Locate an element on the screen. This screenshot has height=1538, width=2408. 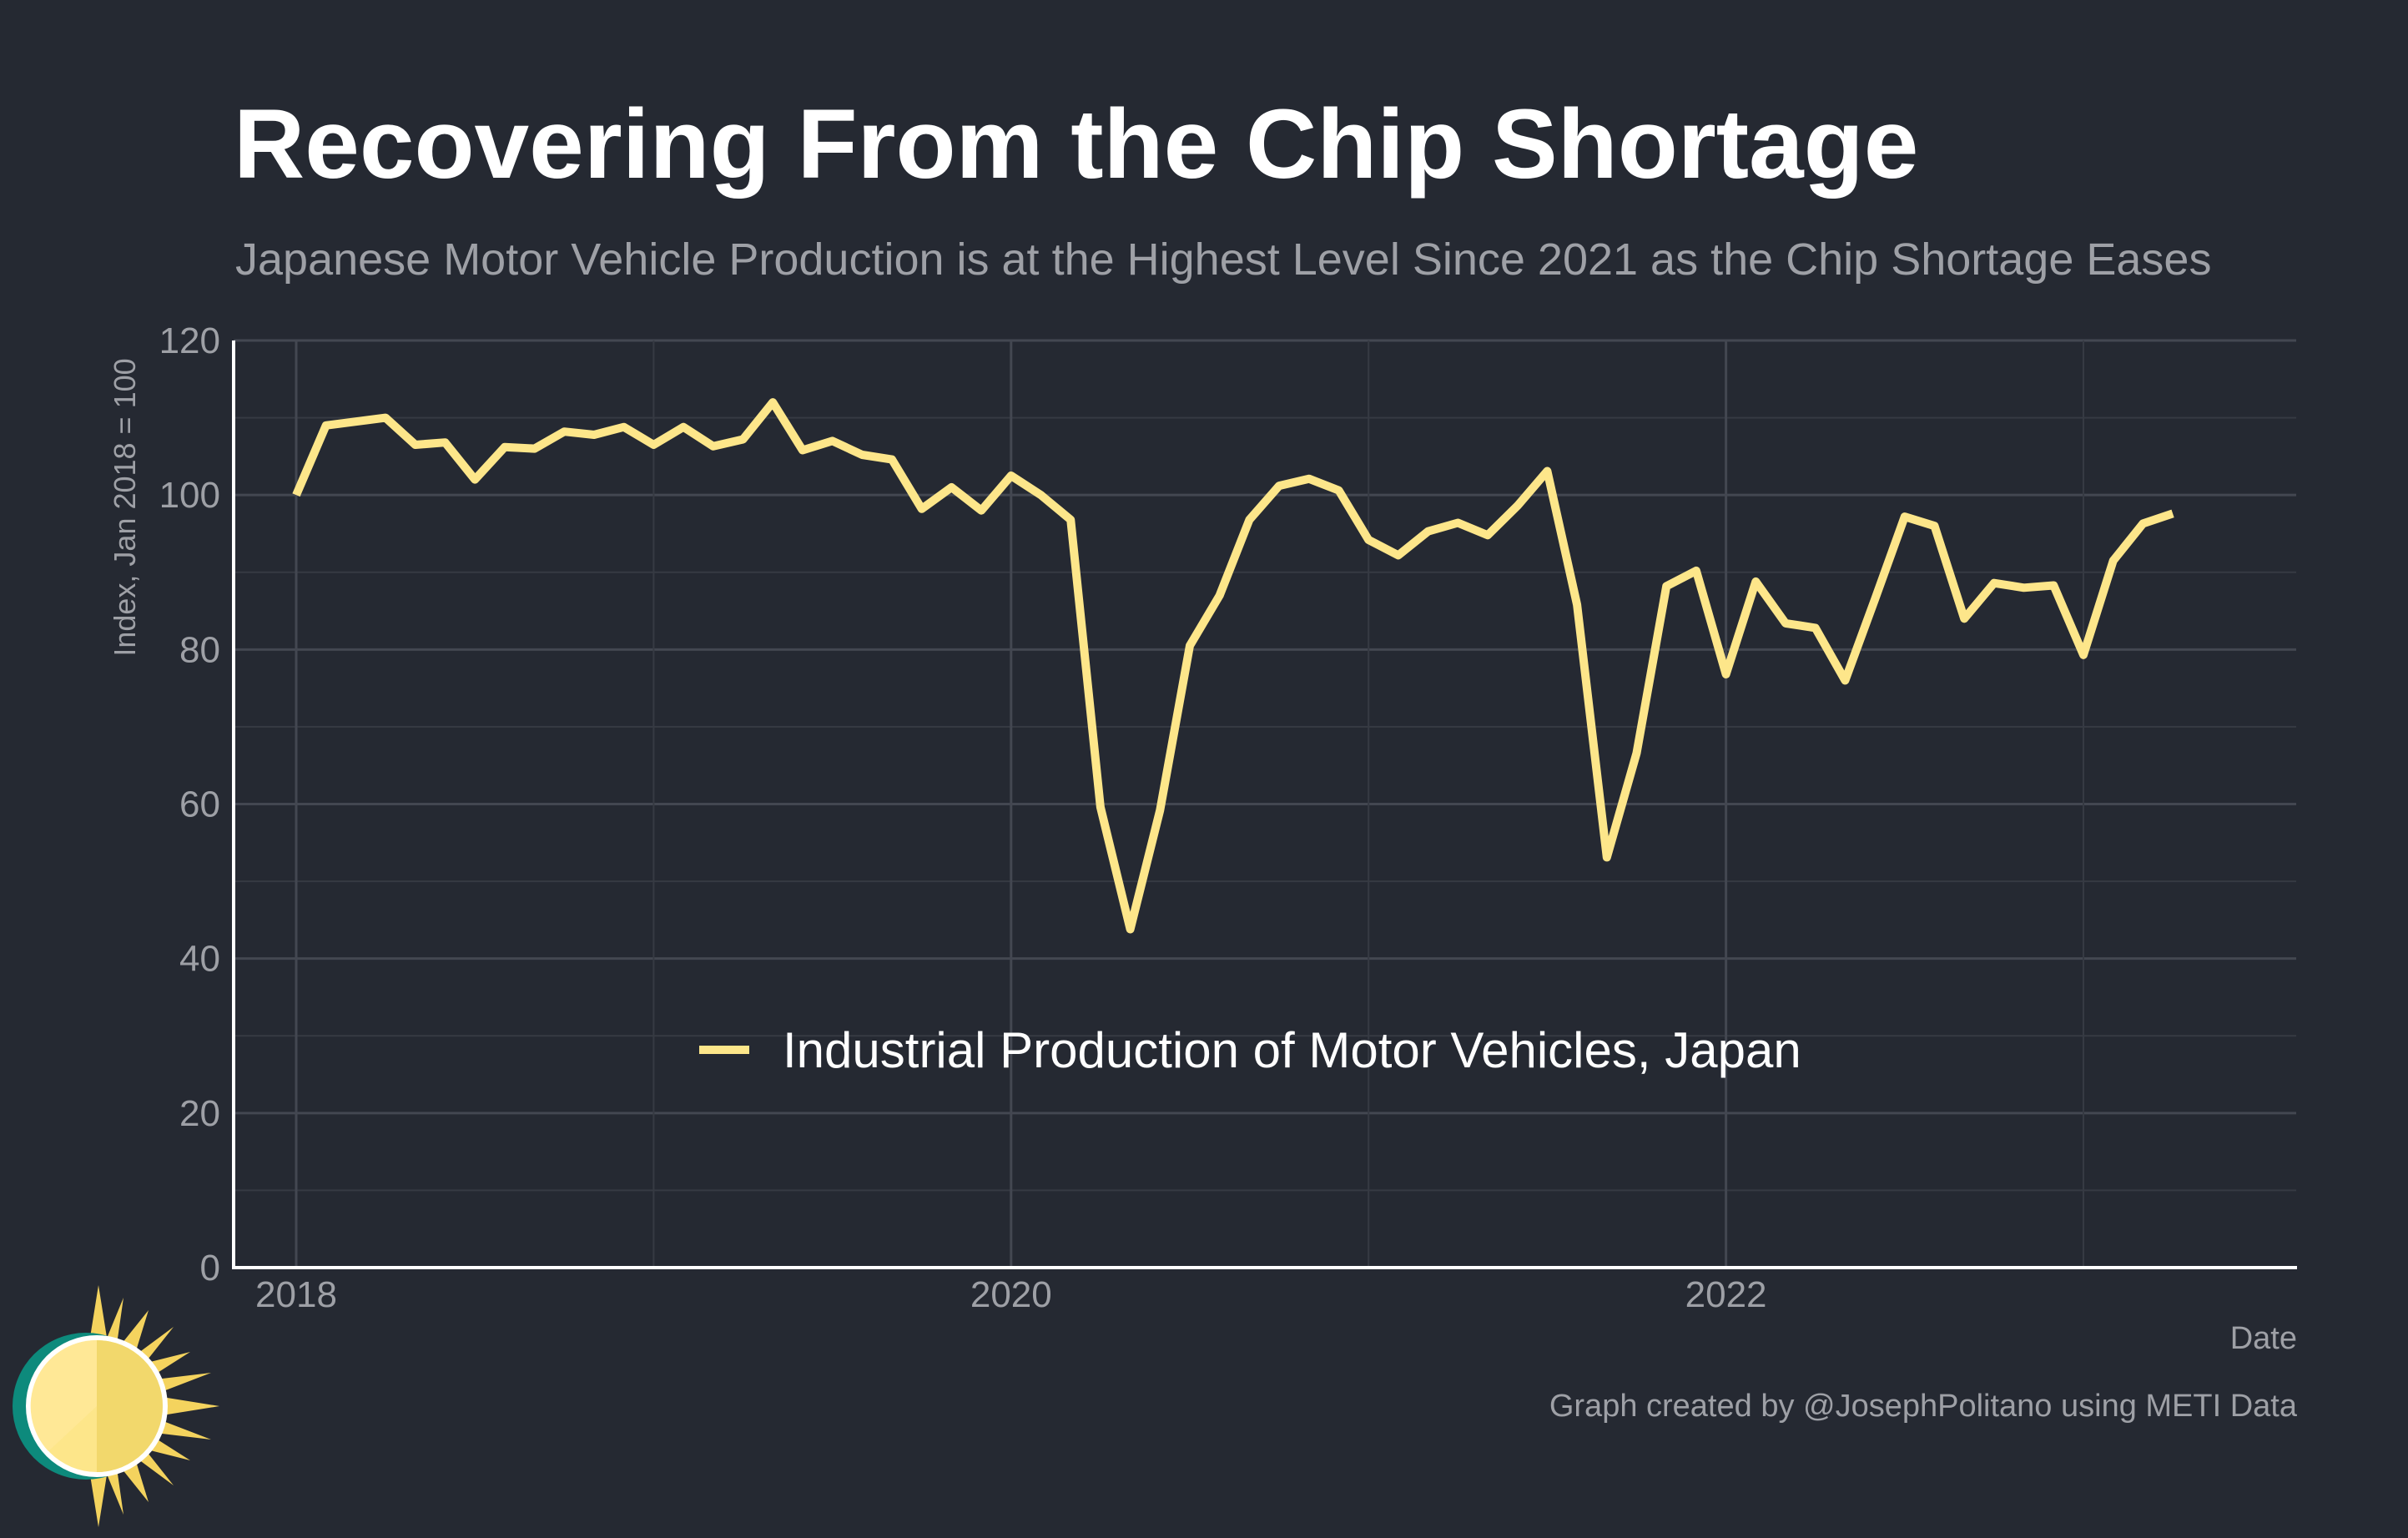
y-tick-label: 100 is located at coordinates (189, 495).